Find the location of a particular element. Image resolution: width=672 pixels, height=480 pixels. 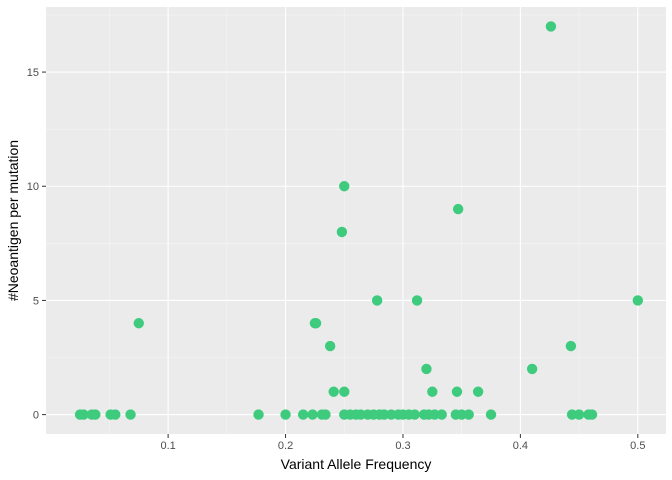

y-tick-label: 5 is located at coordinates (36, 301).